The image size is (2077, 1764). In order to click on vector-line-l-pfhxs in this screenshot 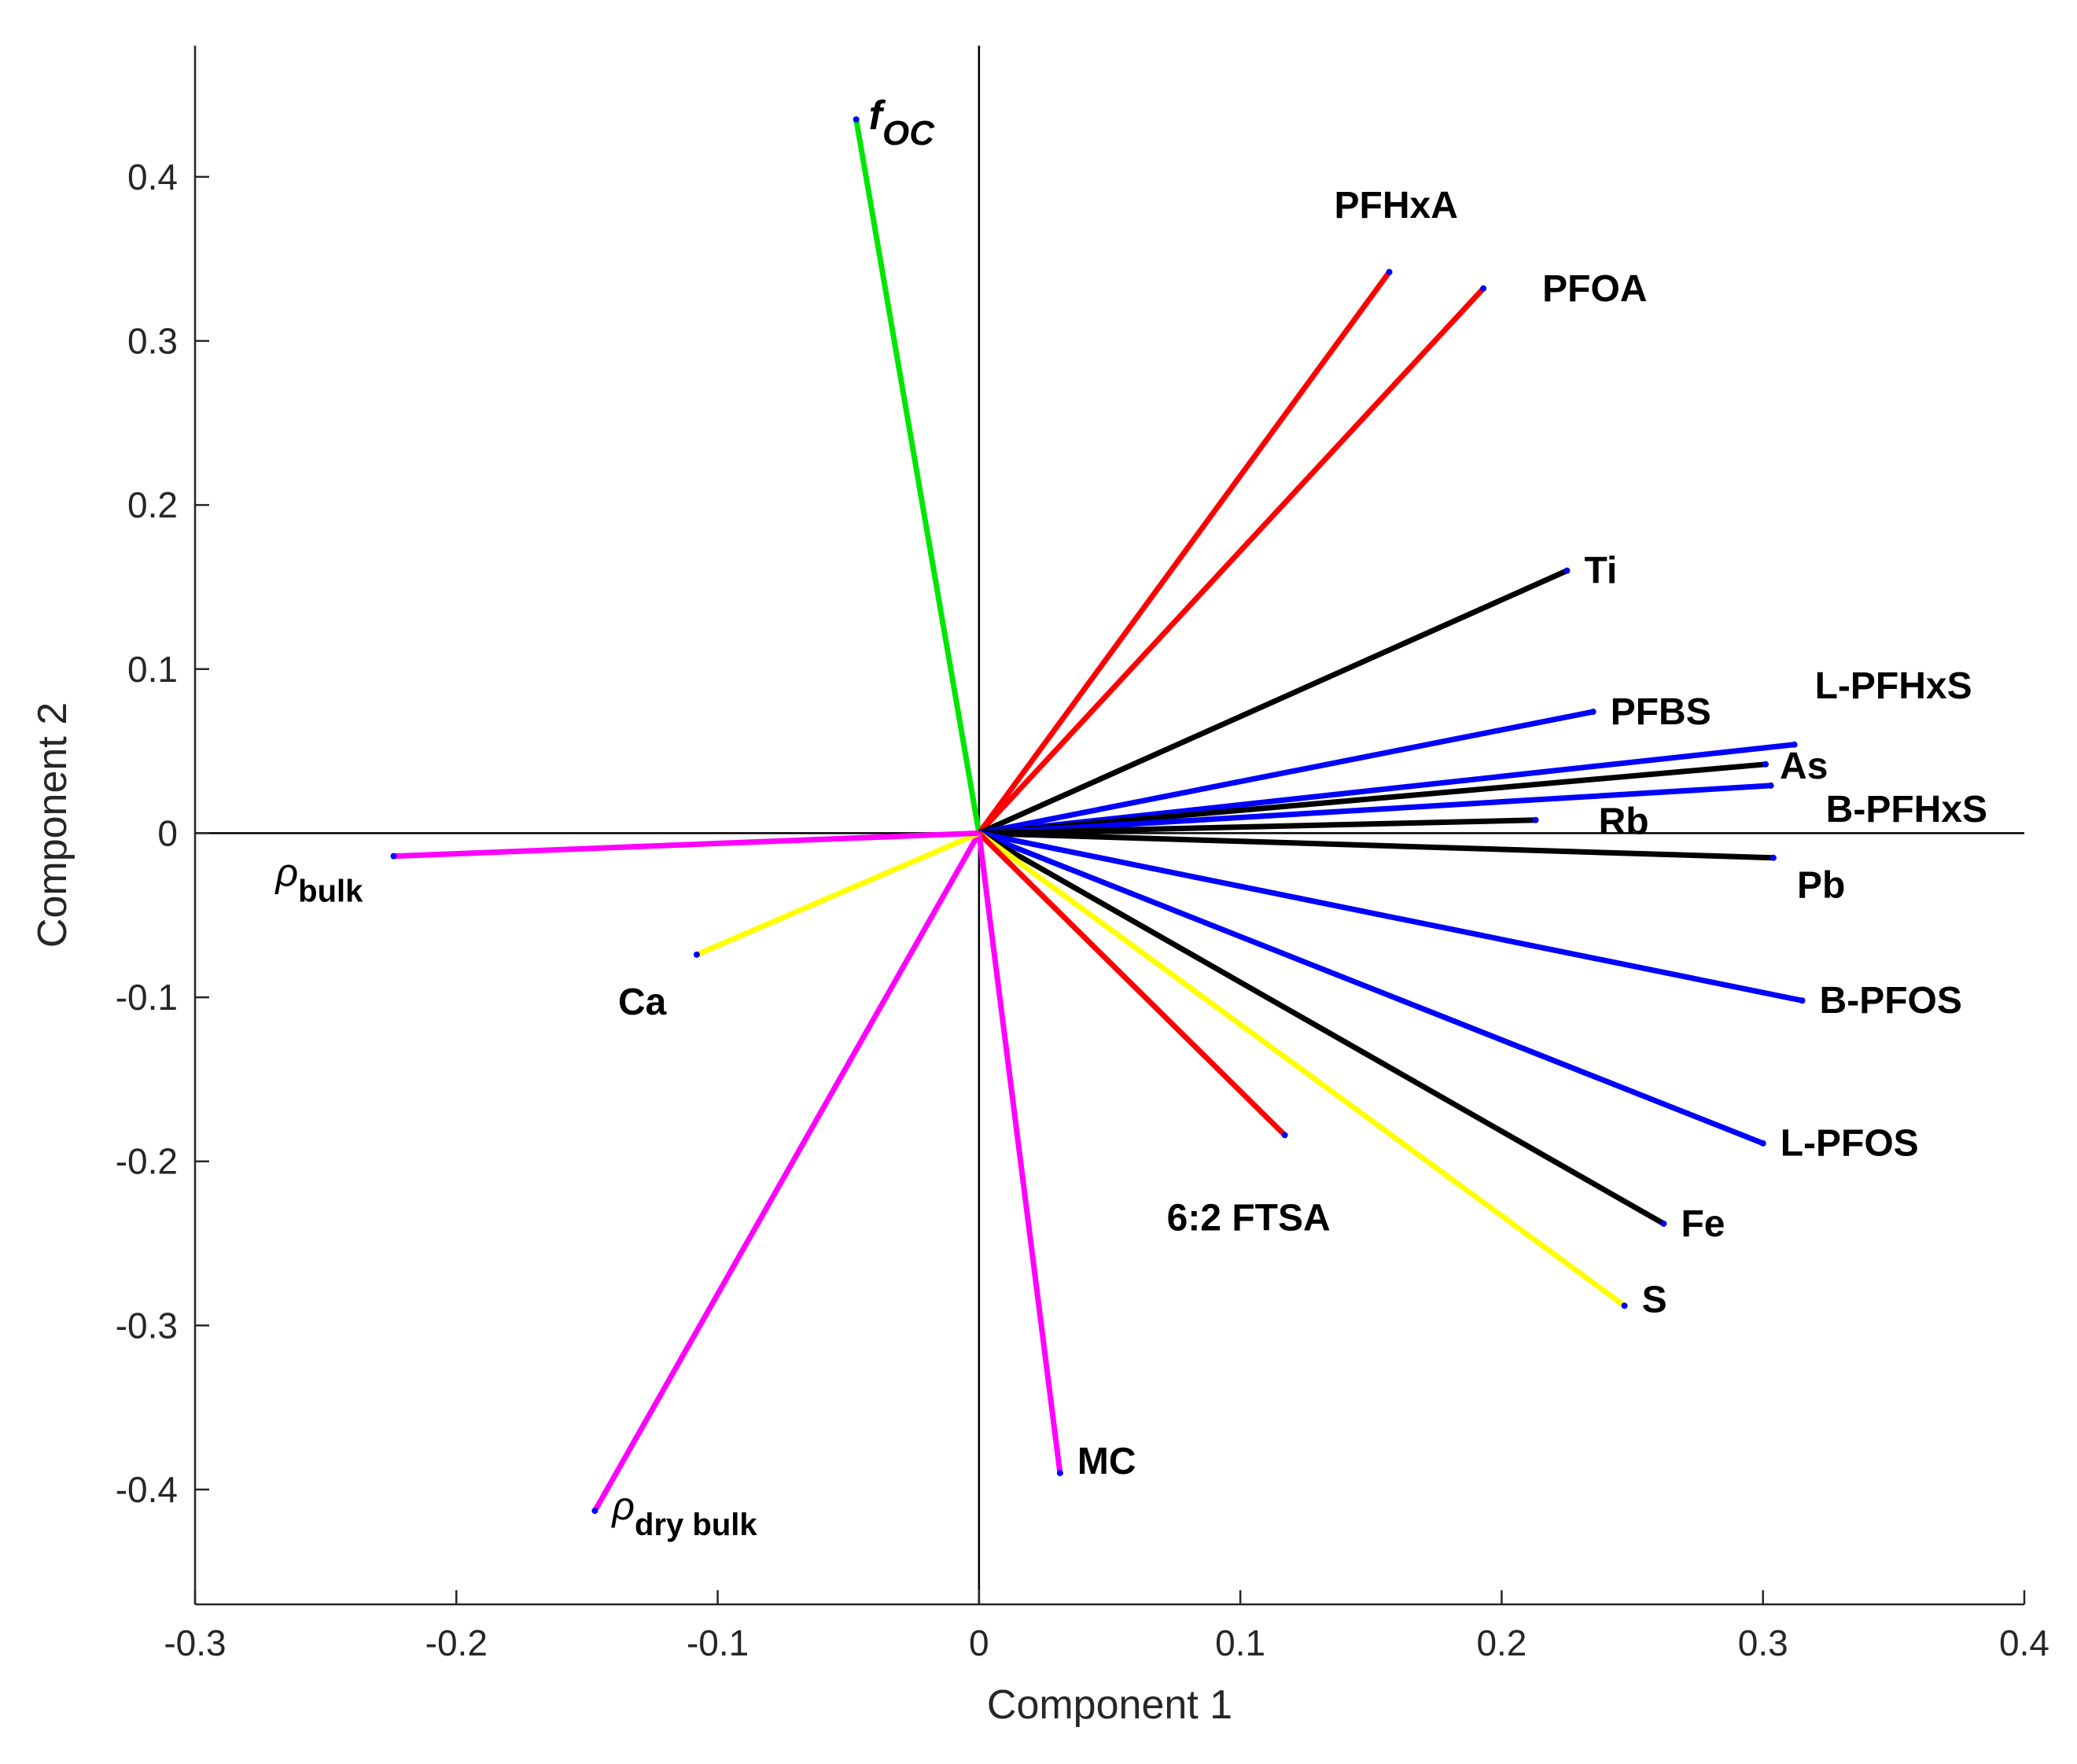, I will do `click(1387, 789)`.